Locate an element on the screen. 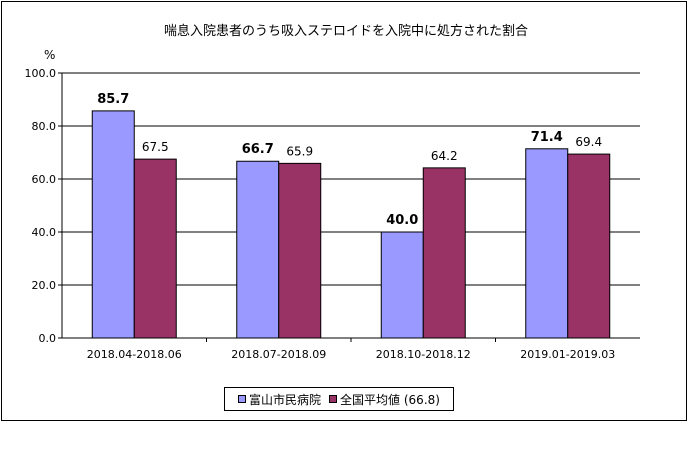 This screenshot has height=451, width=692. data-label: 71.4 is located at coordinates (547, 137).